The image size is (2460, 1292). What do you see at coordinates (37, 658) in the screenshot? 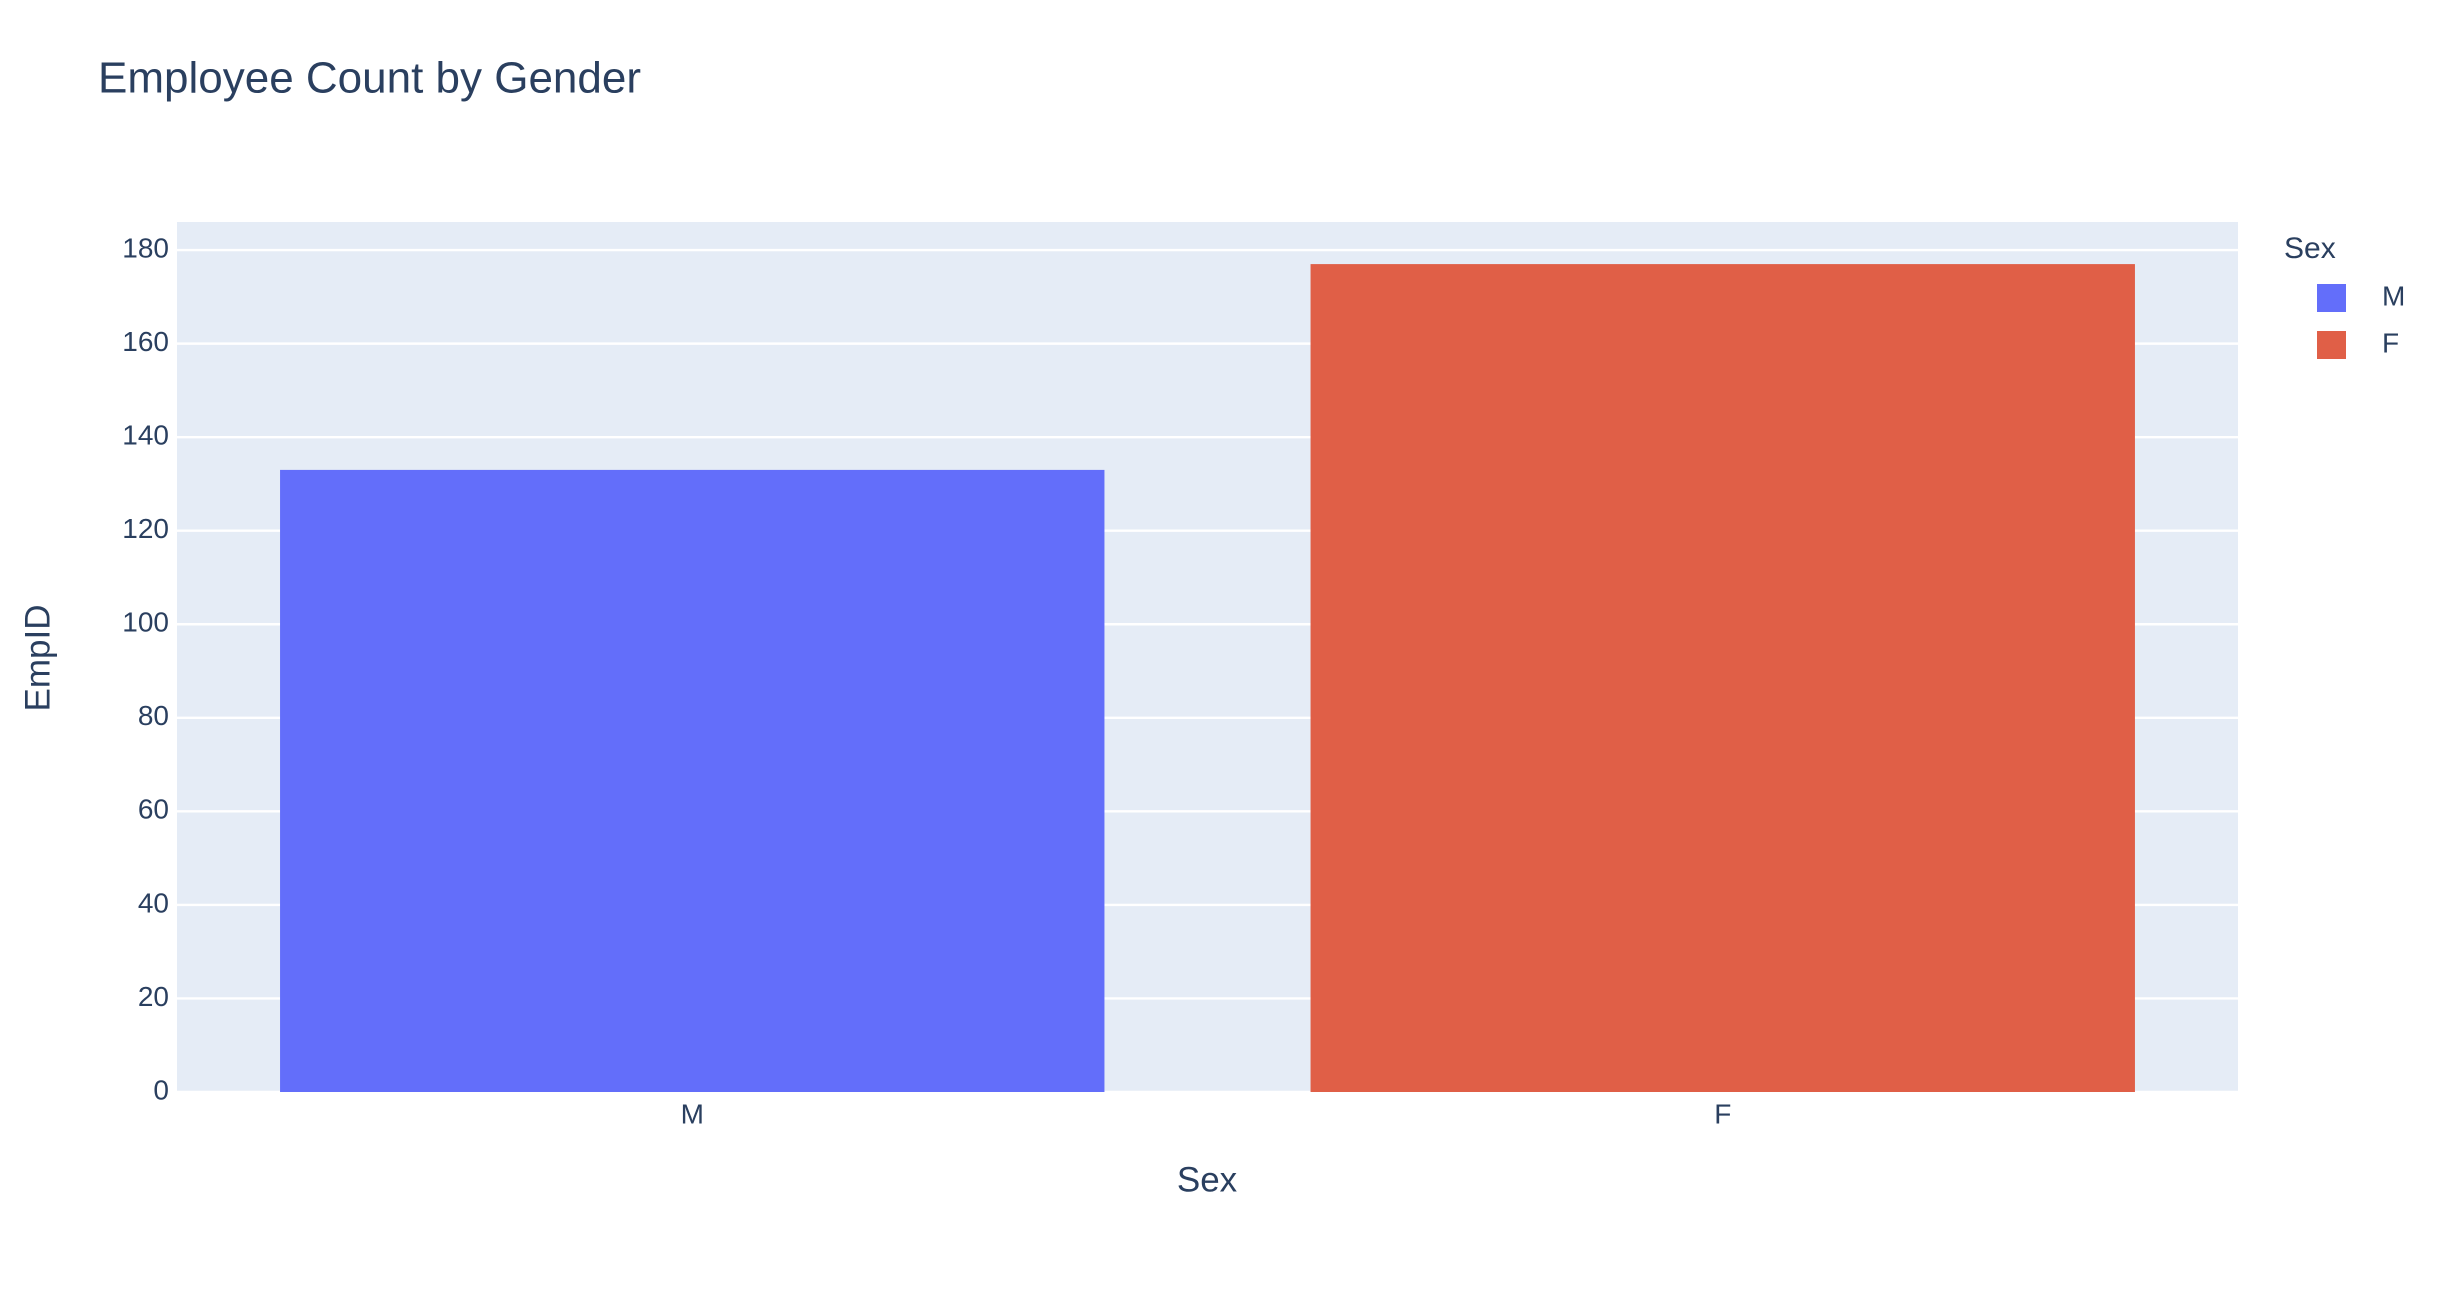
I see `y-axis-title: EmpID` at bounding box center [37, 658].